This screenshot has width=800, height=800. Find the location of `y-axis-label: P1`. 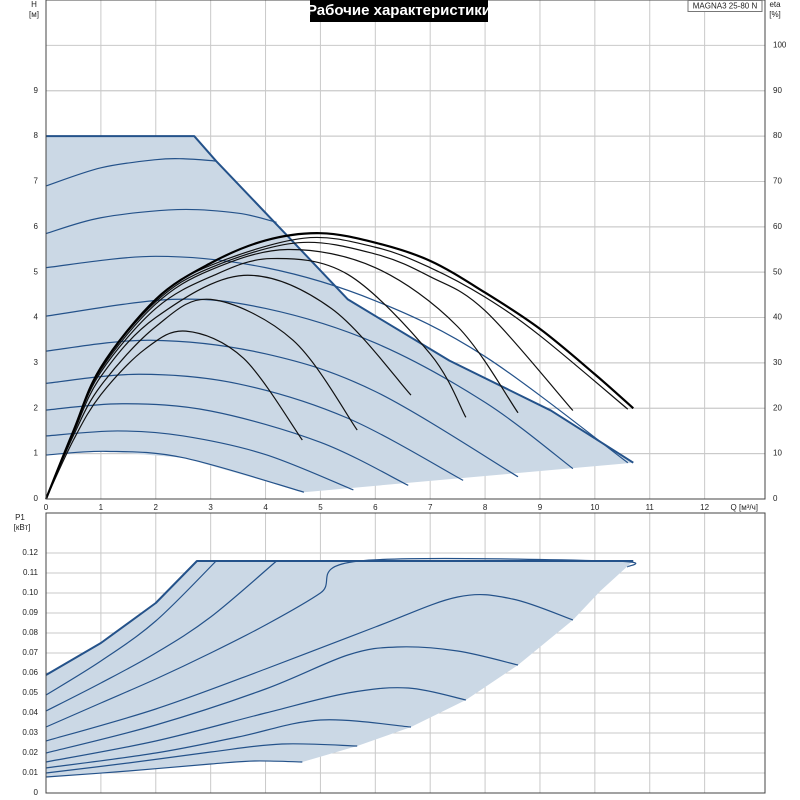

y-axis-label: P1 is located at coordinates (20, 517).